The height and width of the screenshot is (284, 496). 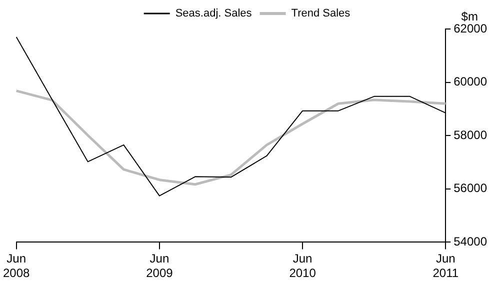 What do you see at coordinates (471, 135) in the screenshot?
I see `y-tick-label: 58000` at bounding box center [471, 135].